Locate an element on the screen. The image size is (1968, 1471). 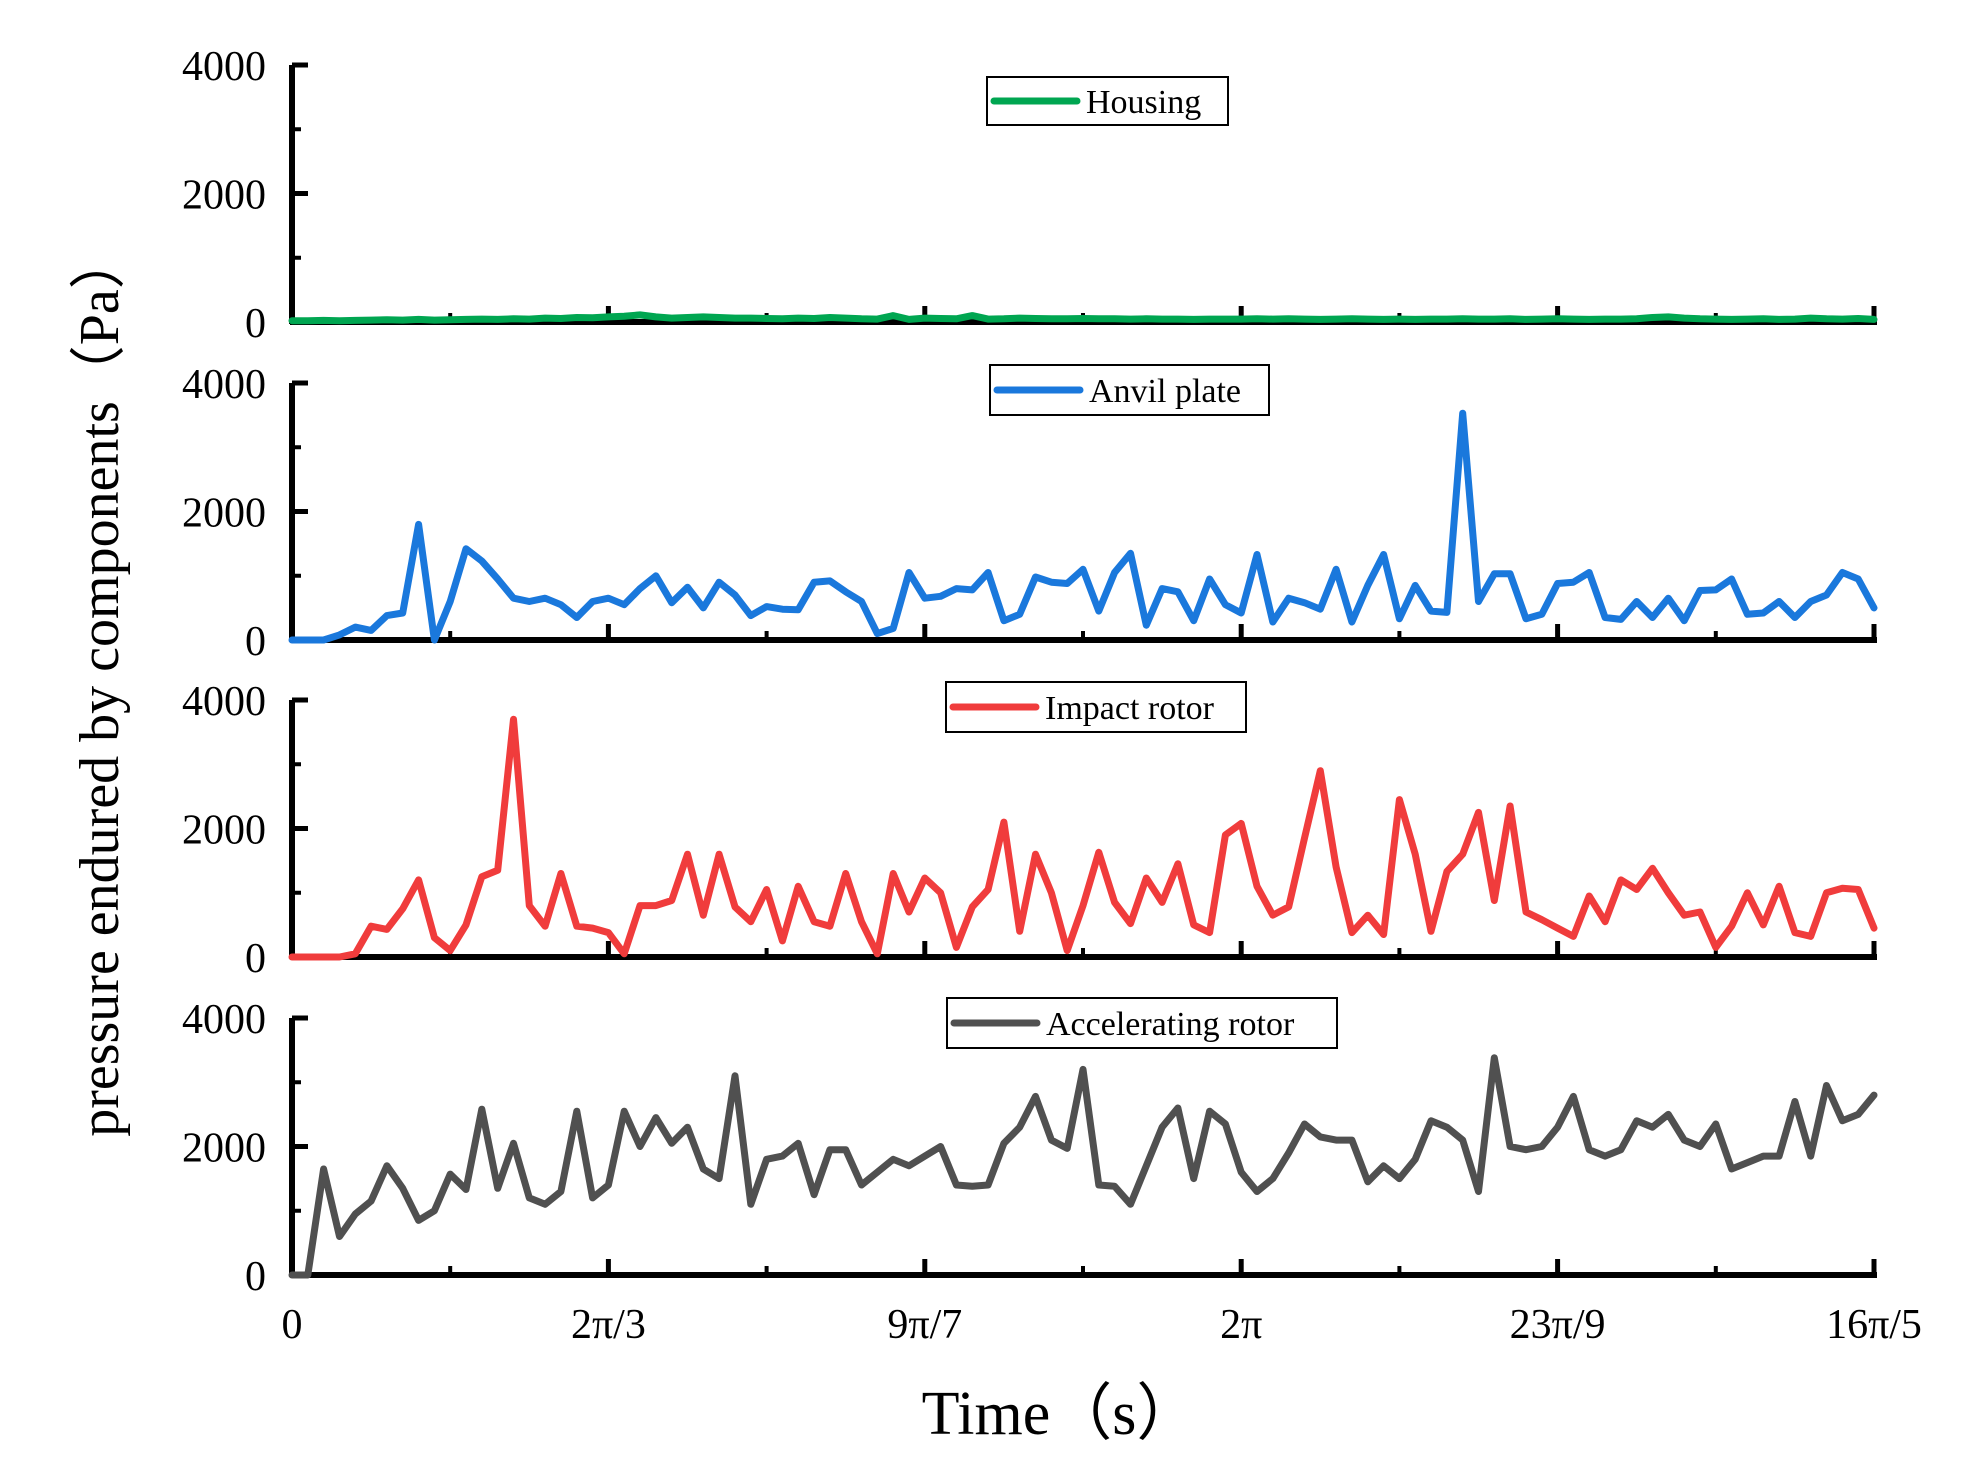
legend: Accelerating rotor is located at coordinates (1142, 1023).